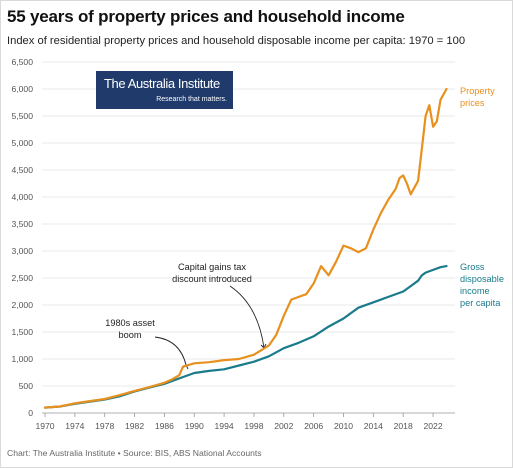 Image resolution: width=513 pixels, height=468 pixels. What do you see at coordinates (477, 91) in the screenshot?
I see `series-label-property-prices: Property` at bounding box center [477, 91].